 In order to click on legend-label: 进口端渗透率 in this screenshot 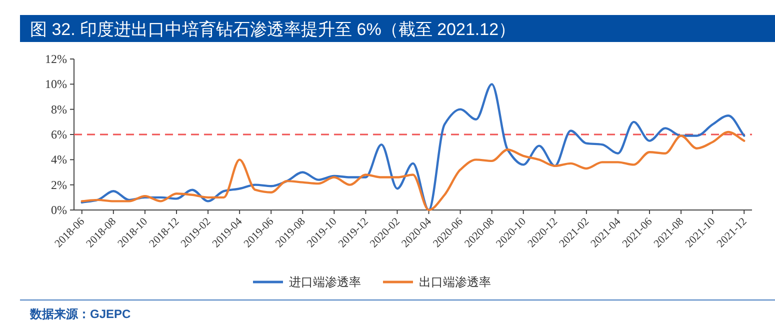, I will do `click(325, 282)`.